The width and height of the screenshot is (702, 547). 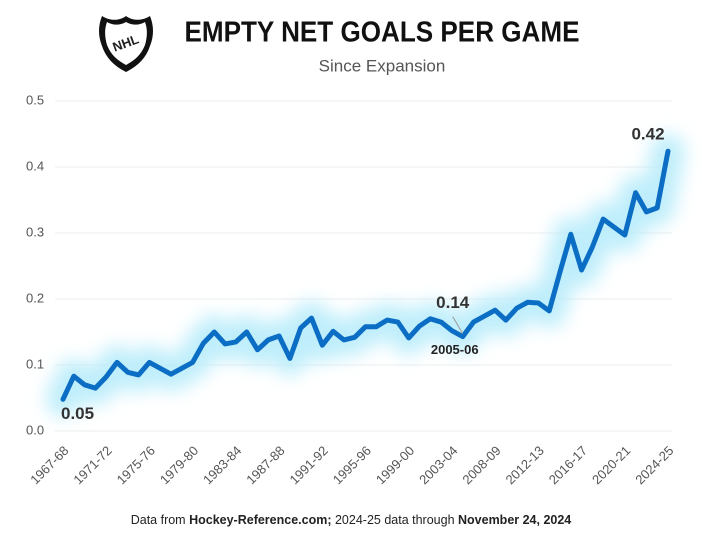 I want to click on x-tick-label: 2003-04, so click(x=438, y=465).